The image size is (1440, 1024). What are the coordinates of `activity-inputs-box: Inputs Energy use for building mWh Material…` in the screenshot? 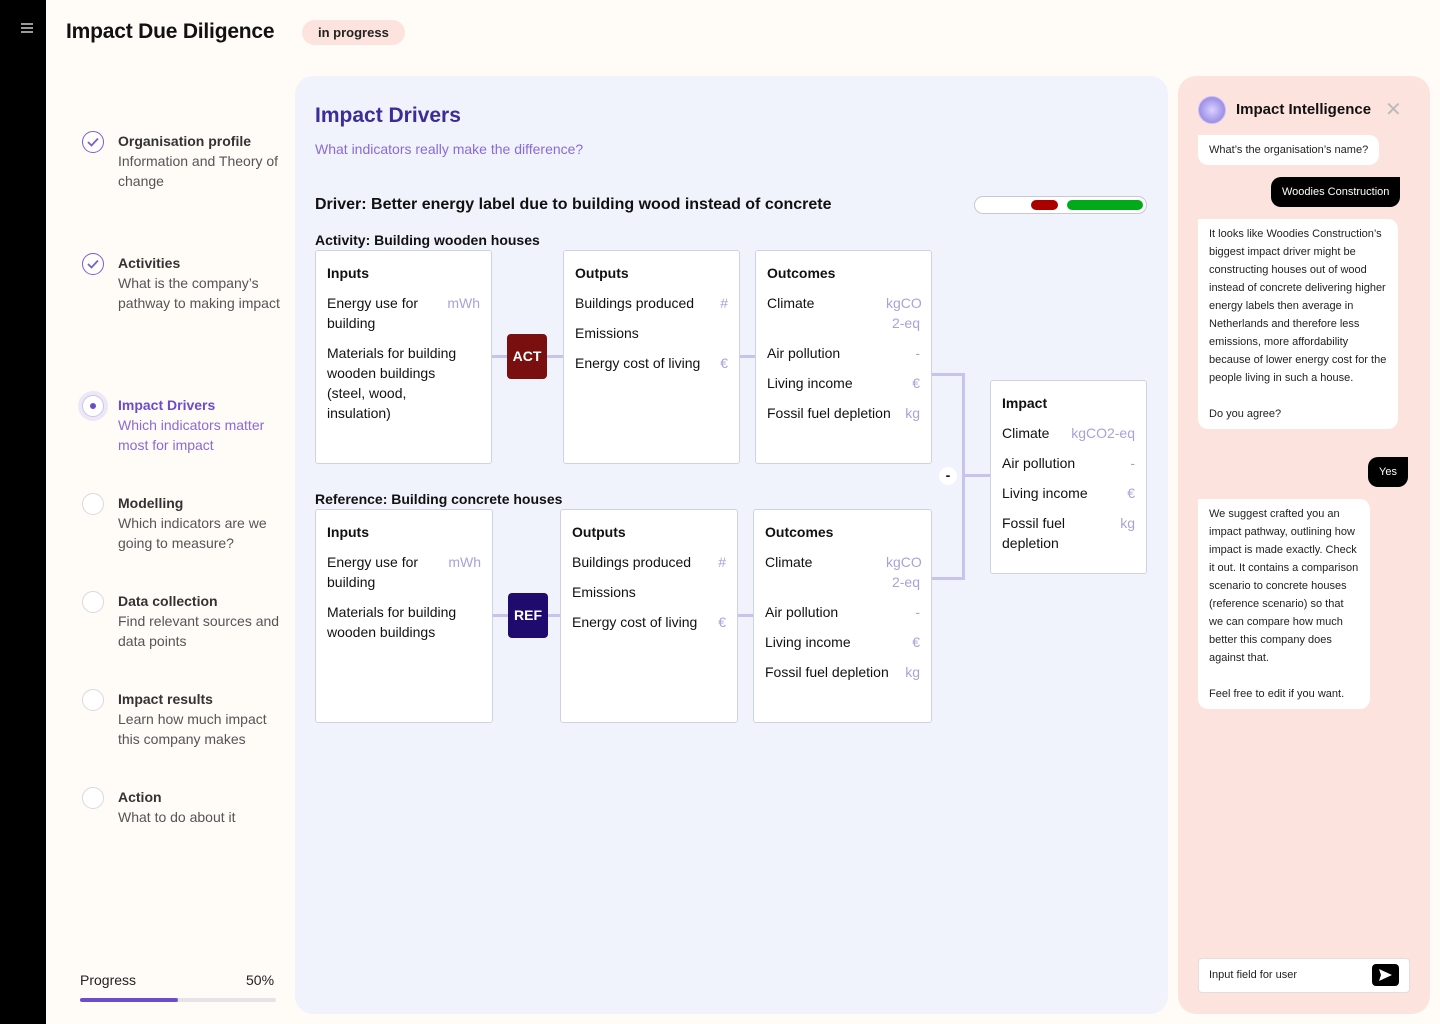 It's located at (403, 357).